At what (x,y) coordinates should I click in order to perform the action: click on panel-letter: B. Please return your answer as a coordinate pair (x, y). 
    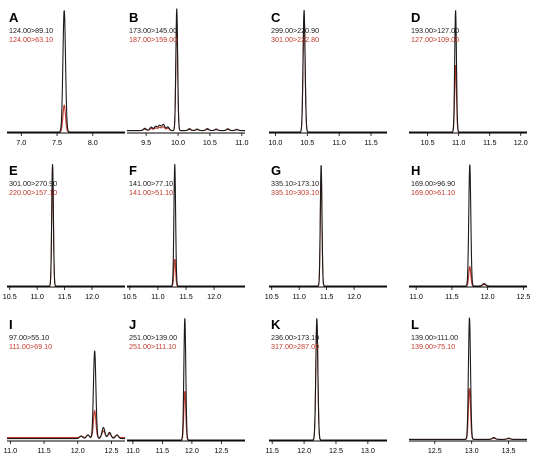
    Looking at the image, I should click on (133, 17).